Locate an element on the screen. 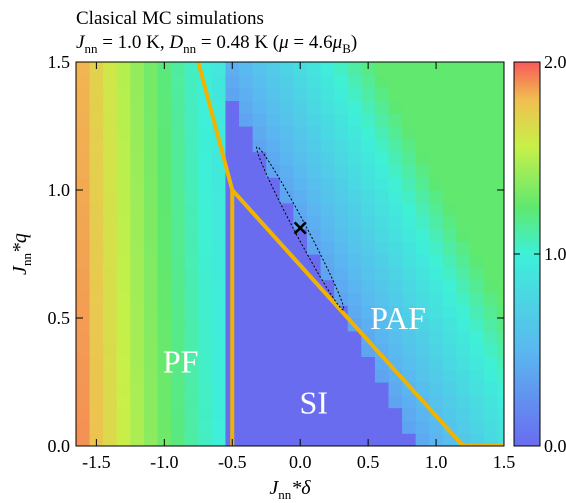 The width and height of the screenshot is (566, 503). colorbar-ticks: 0.0 1.0 2.0 is located at coordinates (540, 254).